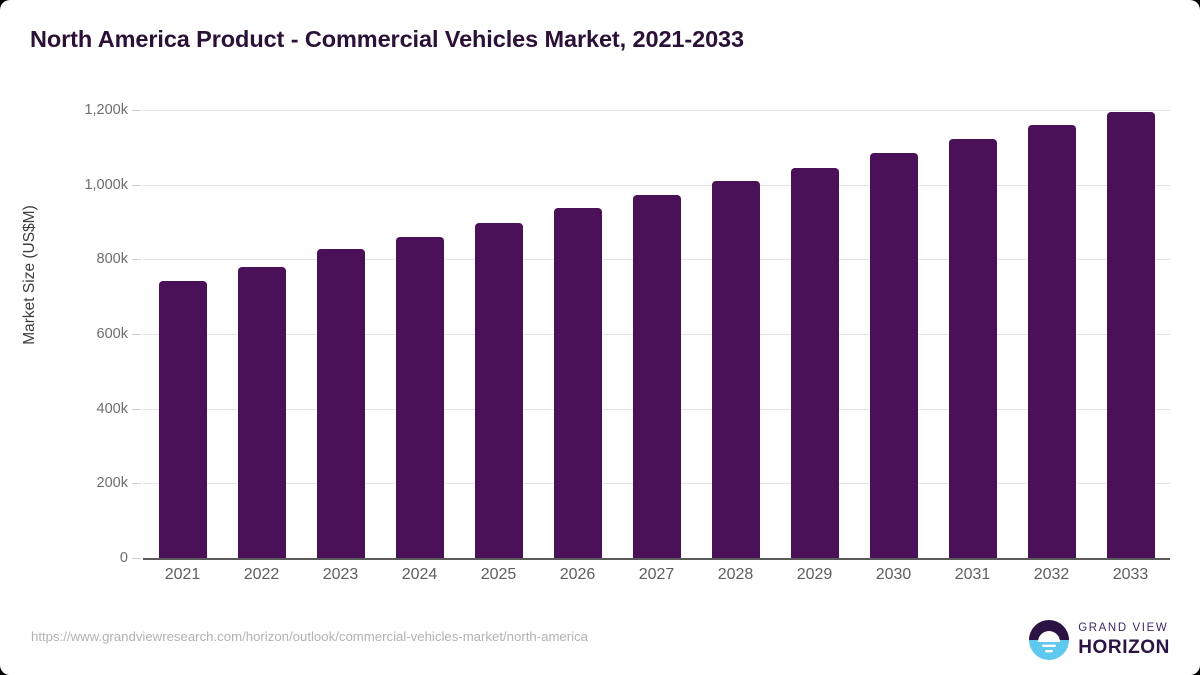 This screenshot has height=675, width=1200. What do you see at coordinates (498, 390) in the screenshot?
I see `bar-2025` at bounding box center [498, 390].